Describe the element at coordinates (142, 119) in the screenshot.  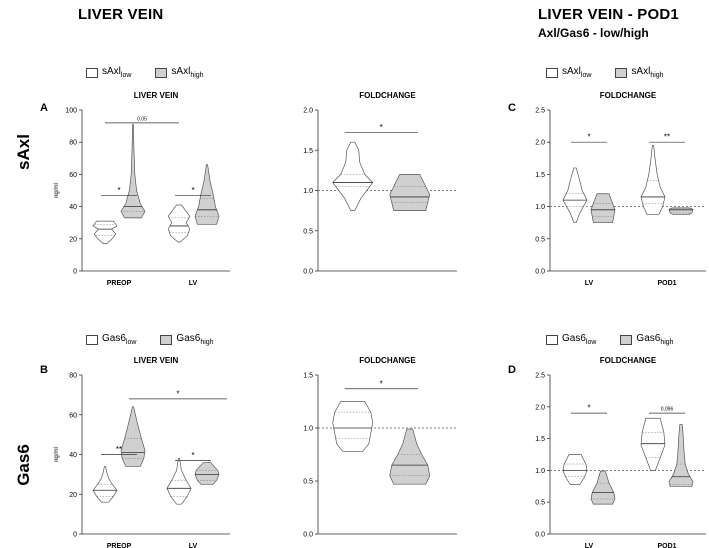
I see `significance-label: 0.05` at that location.